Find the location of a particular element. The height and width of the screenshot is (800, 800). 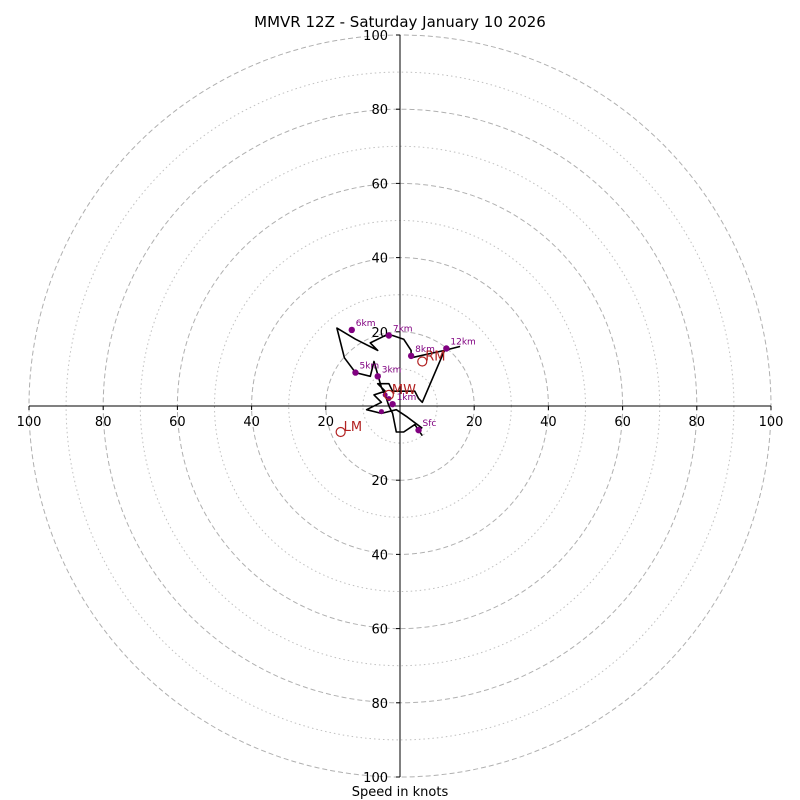

height-marker-8km is located at coordinates (411, 356).